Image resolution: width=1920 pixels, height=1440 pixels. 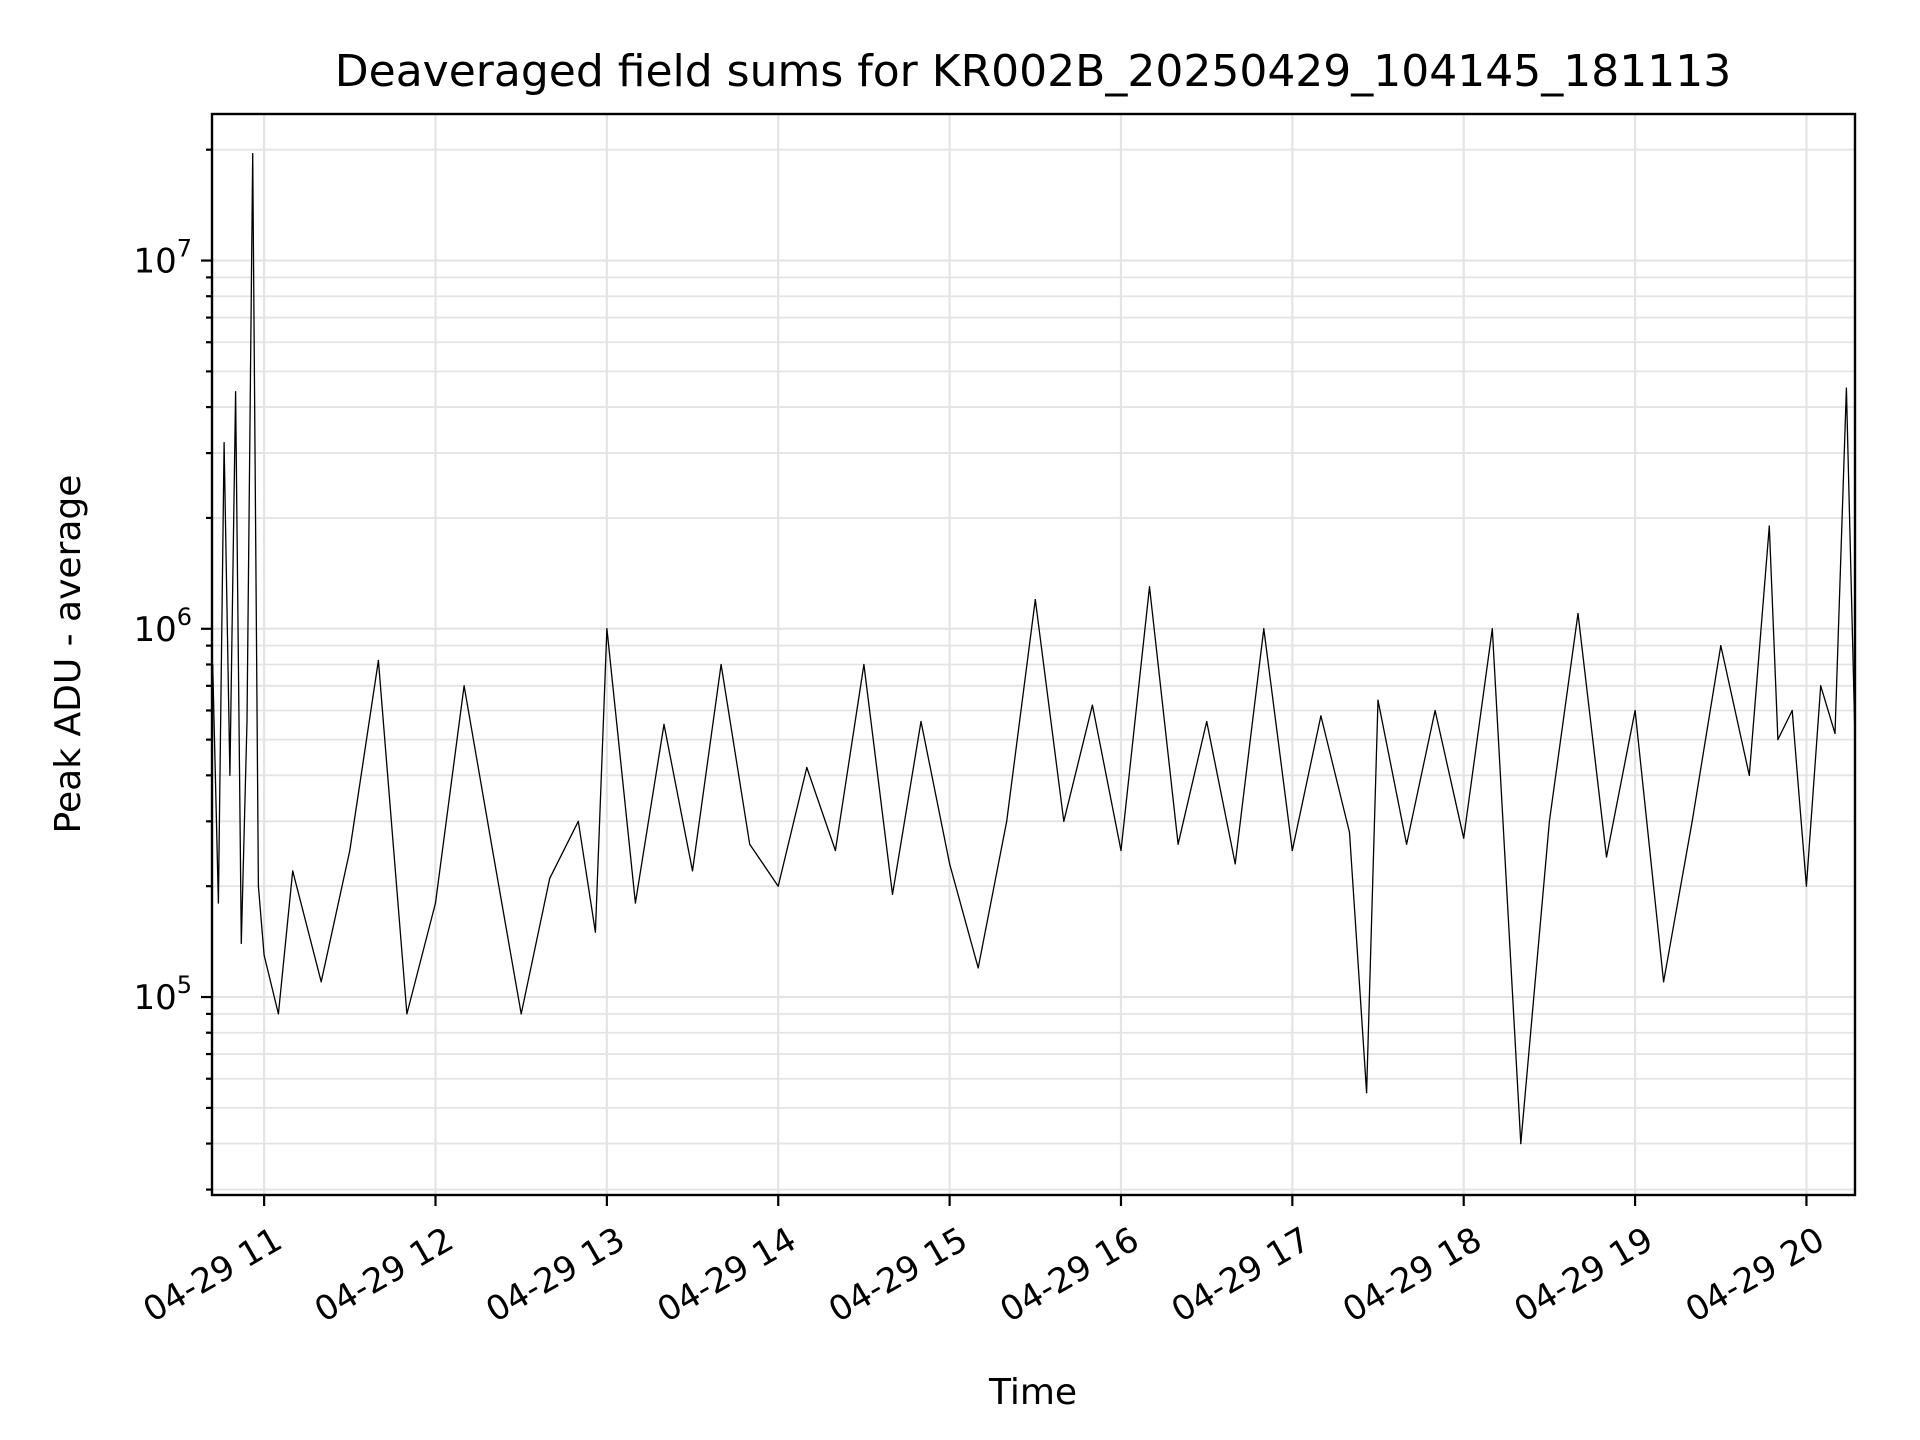 I want to click on y-tick-label: 10⁵, so click(x=162, y=994).